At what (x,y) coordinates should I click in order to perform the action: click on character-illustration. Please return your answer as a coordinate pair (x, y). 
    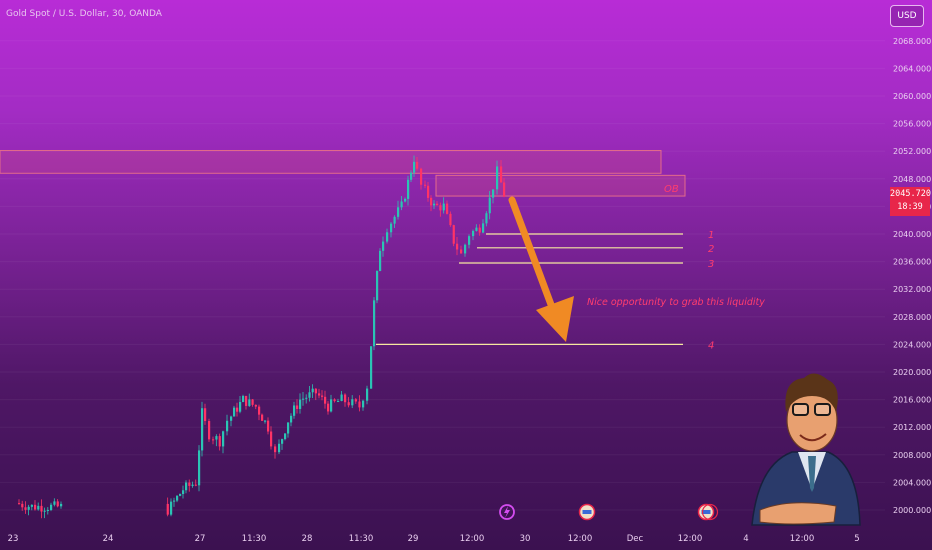
    Looking at the image, I should click on (806, 449).